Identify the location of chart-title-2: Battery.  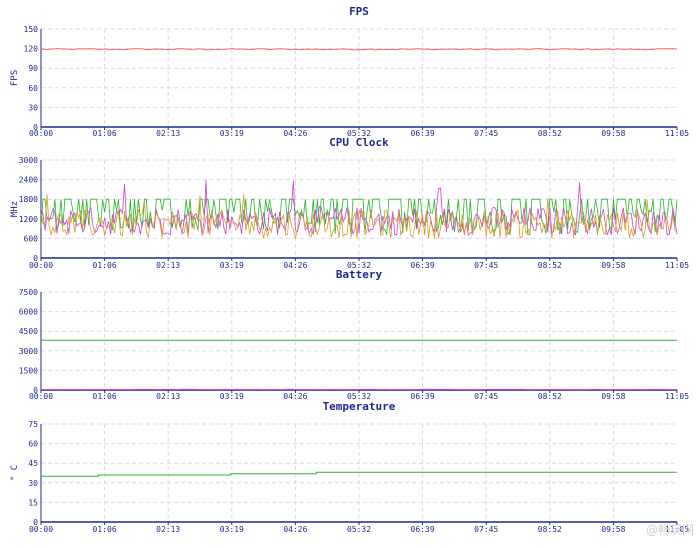
(359, 274).